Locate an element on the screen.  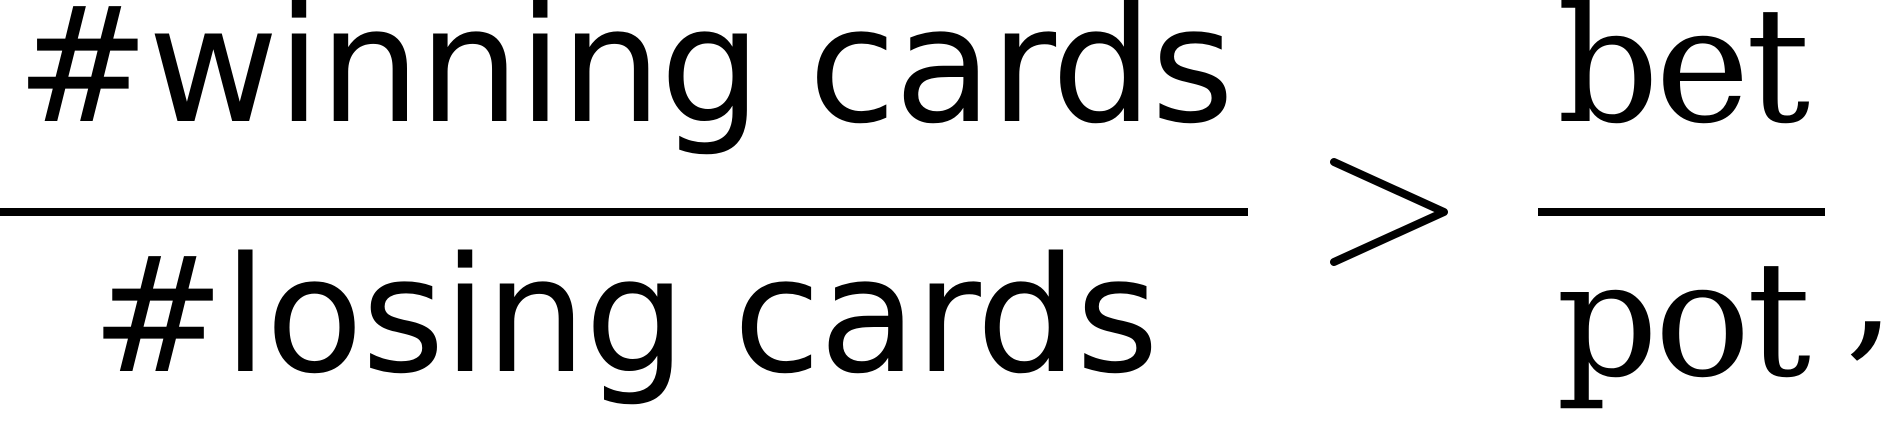
bet-numerator: bet is located at coordinates (1683, 79).